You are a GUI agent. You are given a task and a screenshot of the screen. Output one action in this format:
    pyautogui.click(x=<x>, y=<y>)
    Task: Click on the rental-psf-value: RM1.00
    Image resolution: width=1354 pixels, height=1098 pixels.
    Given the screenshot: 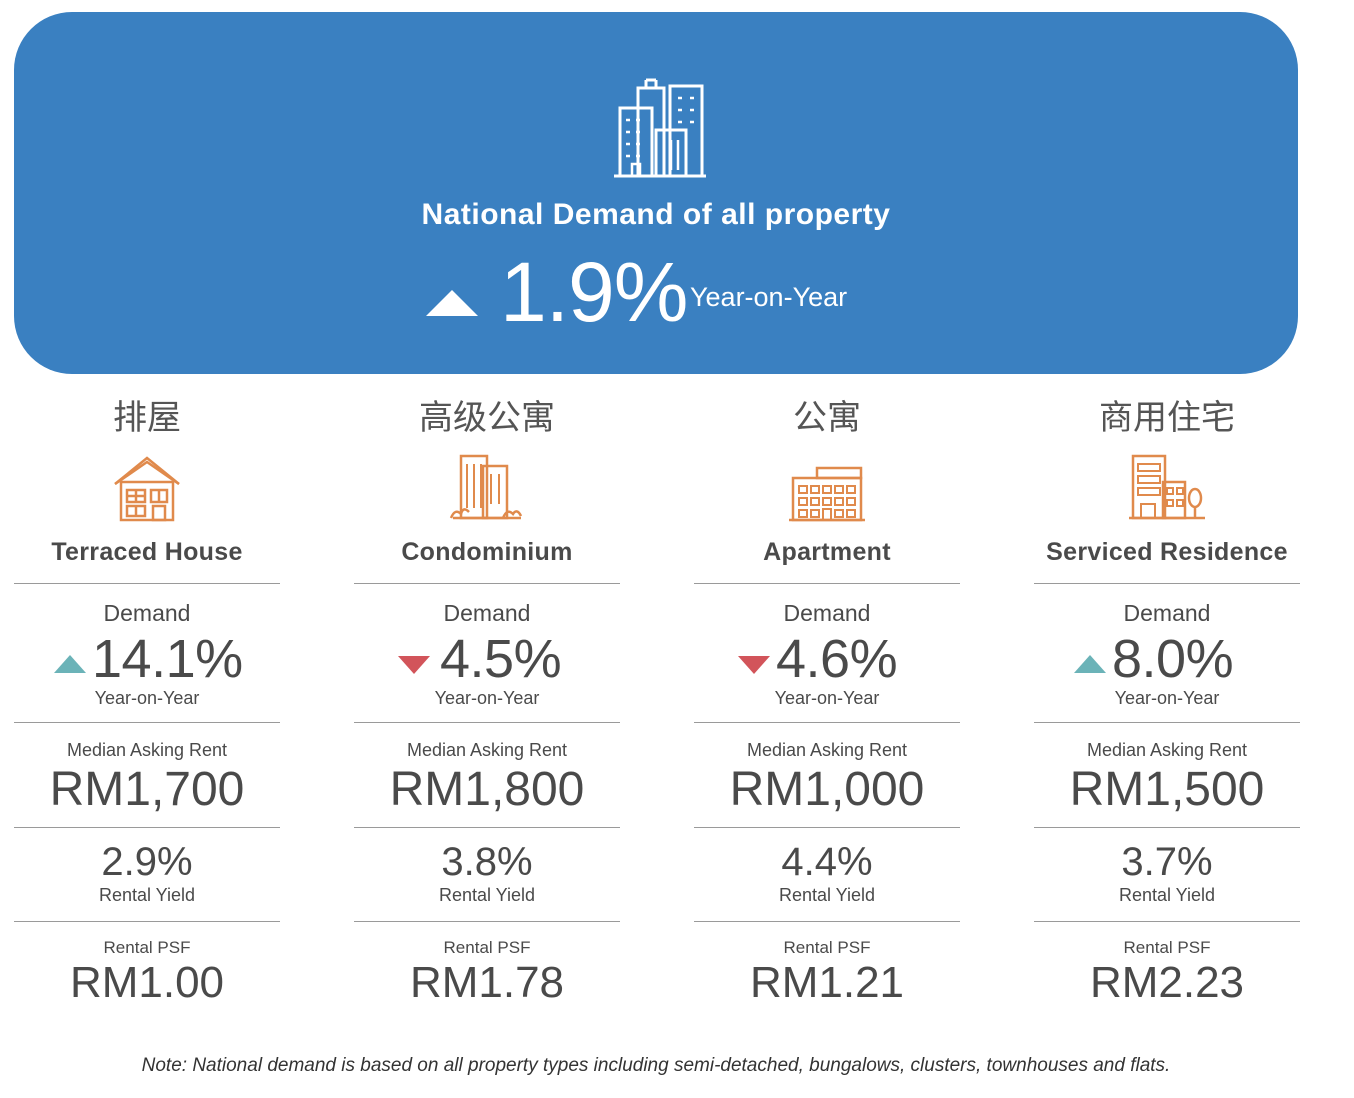 What is the action you would take?
    pyautogui.click(x=147, y=982)
    